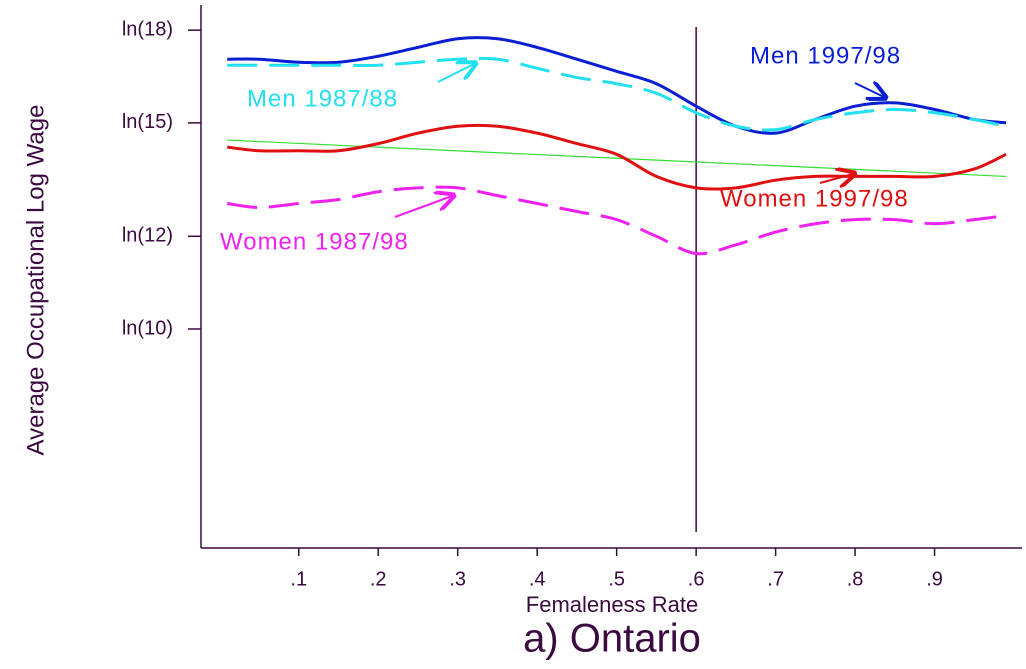 The height and width of the screenshot is (669, 1026). I want to click on x-axis-label: Femaleness Rate, so click(612, 604).